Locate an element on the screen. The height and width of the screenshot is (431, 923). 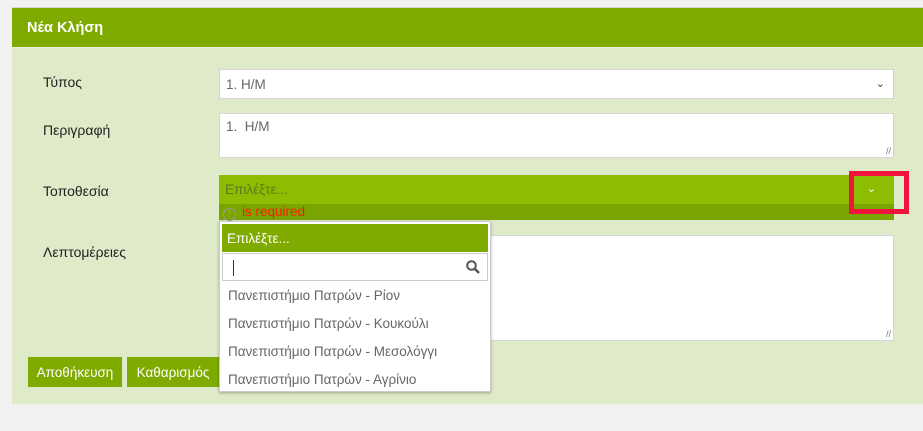
description-textarea: 1. Η/Μ // is located at coordinates (556, 135).